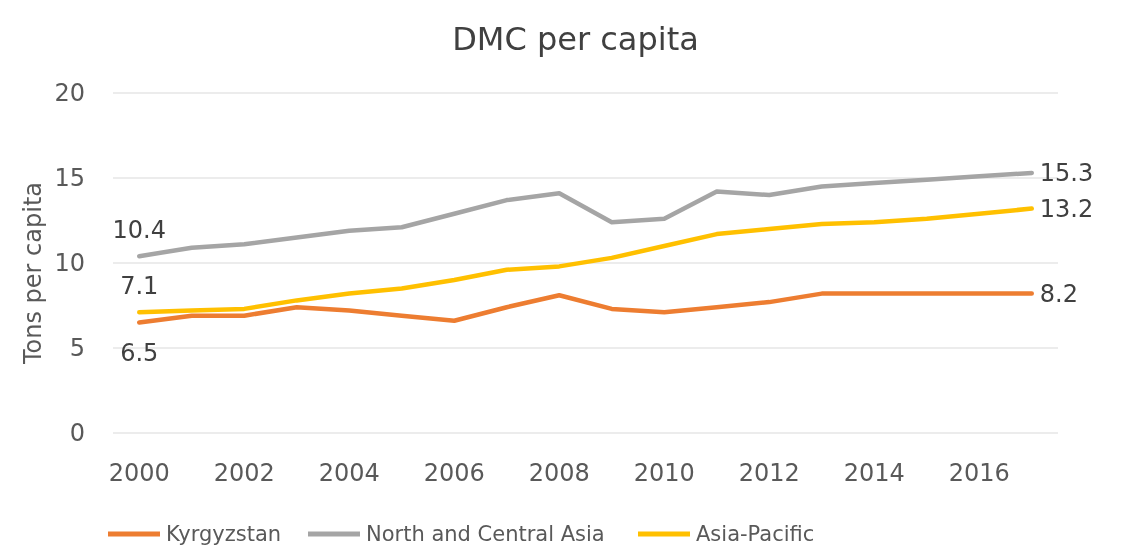  Describe the element at coordinates (755, 534) in the screenshot. I see `legend-label: Asia-Pacific` at that location.